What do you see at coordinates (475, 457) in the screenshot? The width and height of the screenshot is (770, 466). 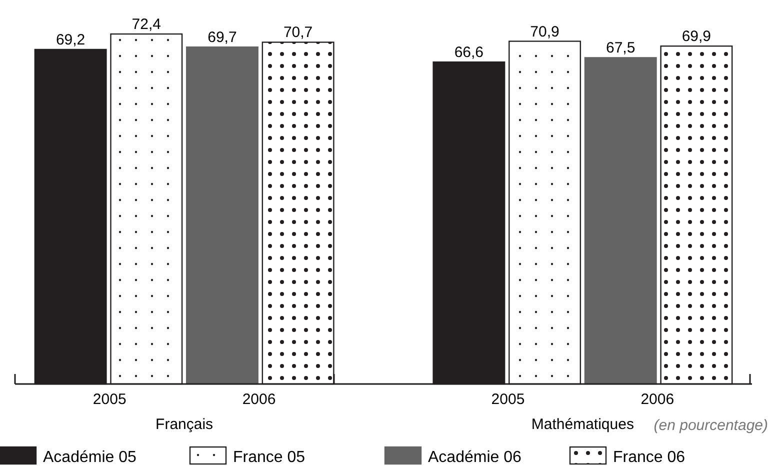 I see `legend-label: Académie 06` at bounding box center [475, 457].